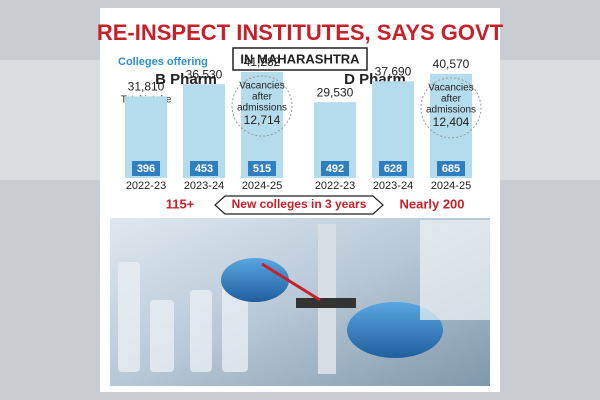  Describe the element at coordinates (180, 203) in the screenshot. I see `footer-left: 115+` at that location.